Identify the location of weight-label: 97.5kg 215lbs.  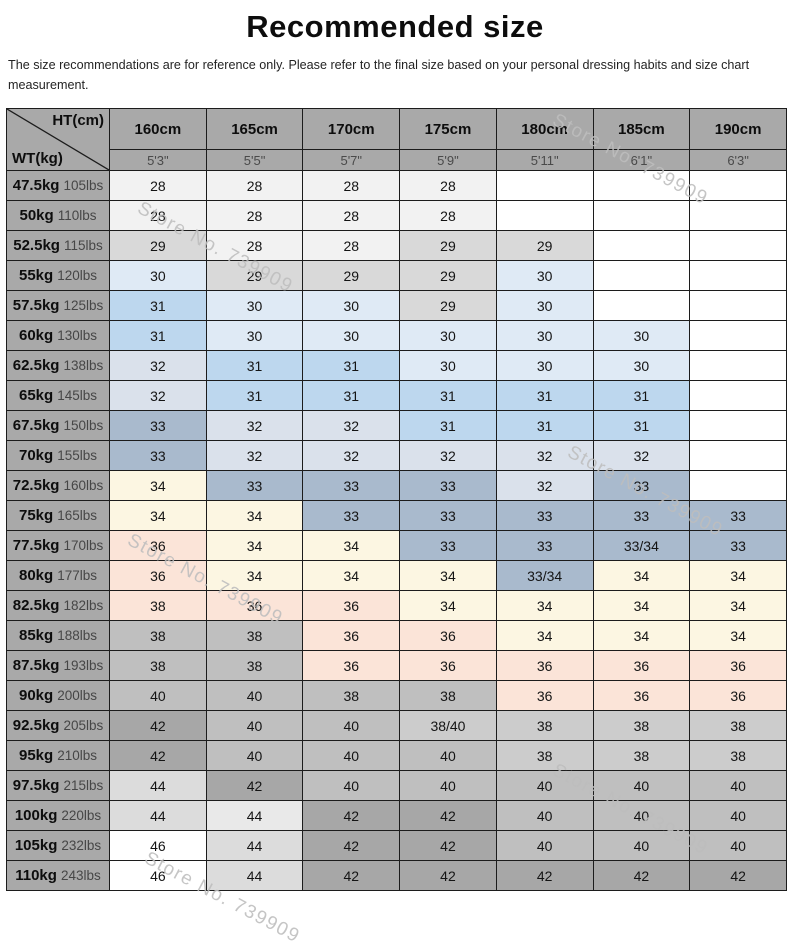
(58, 786).